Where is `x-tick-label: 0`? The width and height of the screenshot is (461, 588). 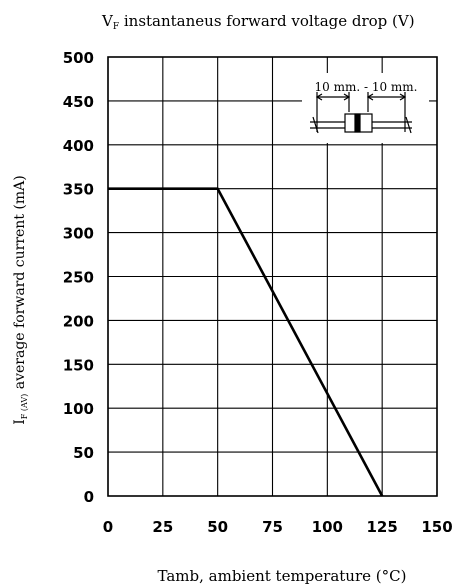
x-tick-label: 0 is located at coordinates (108, 527).